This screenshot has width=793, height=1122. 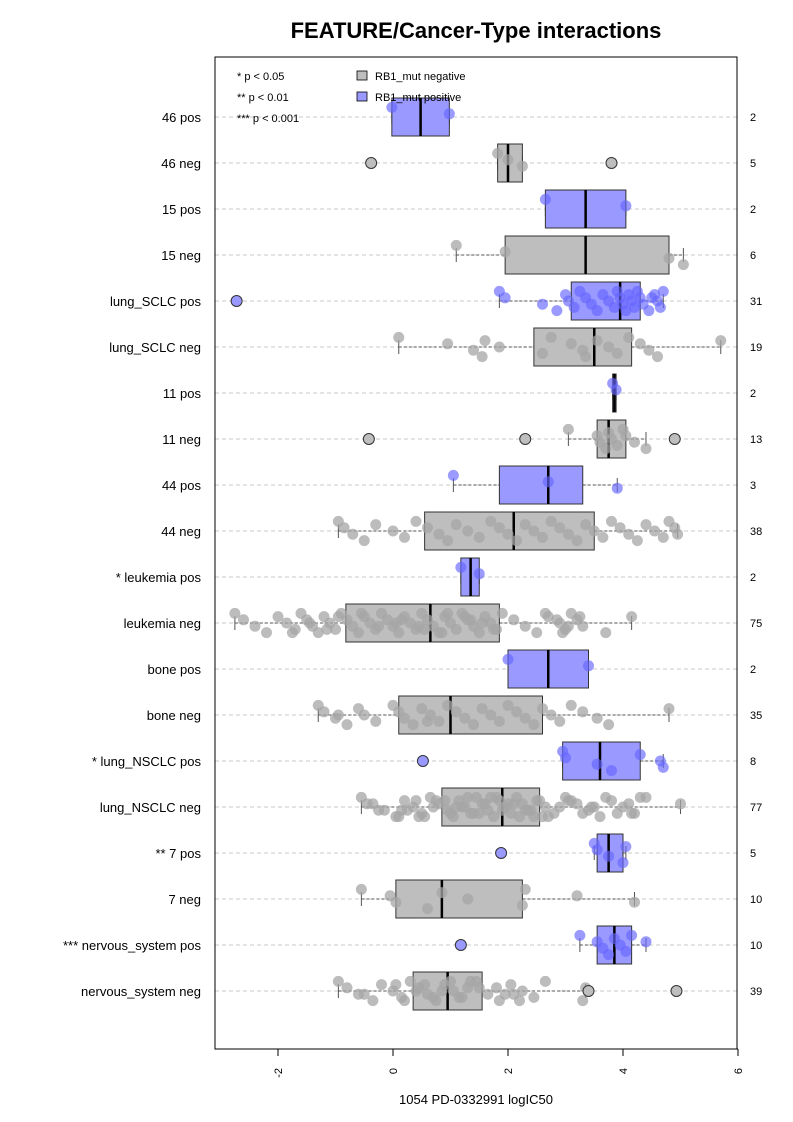 I want to click on row-label: lung_SCLC pos, so click(x=156, y=301).